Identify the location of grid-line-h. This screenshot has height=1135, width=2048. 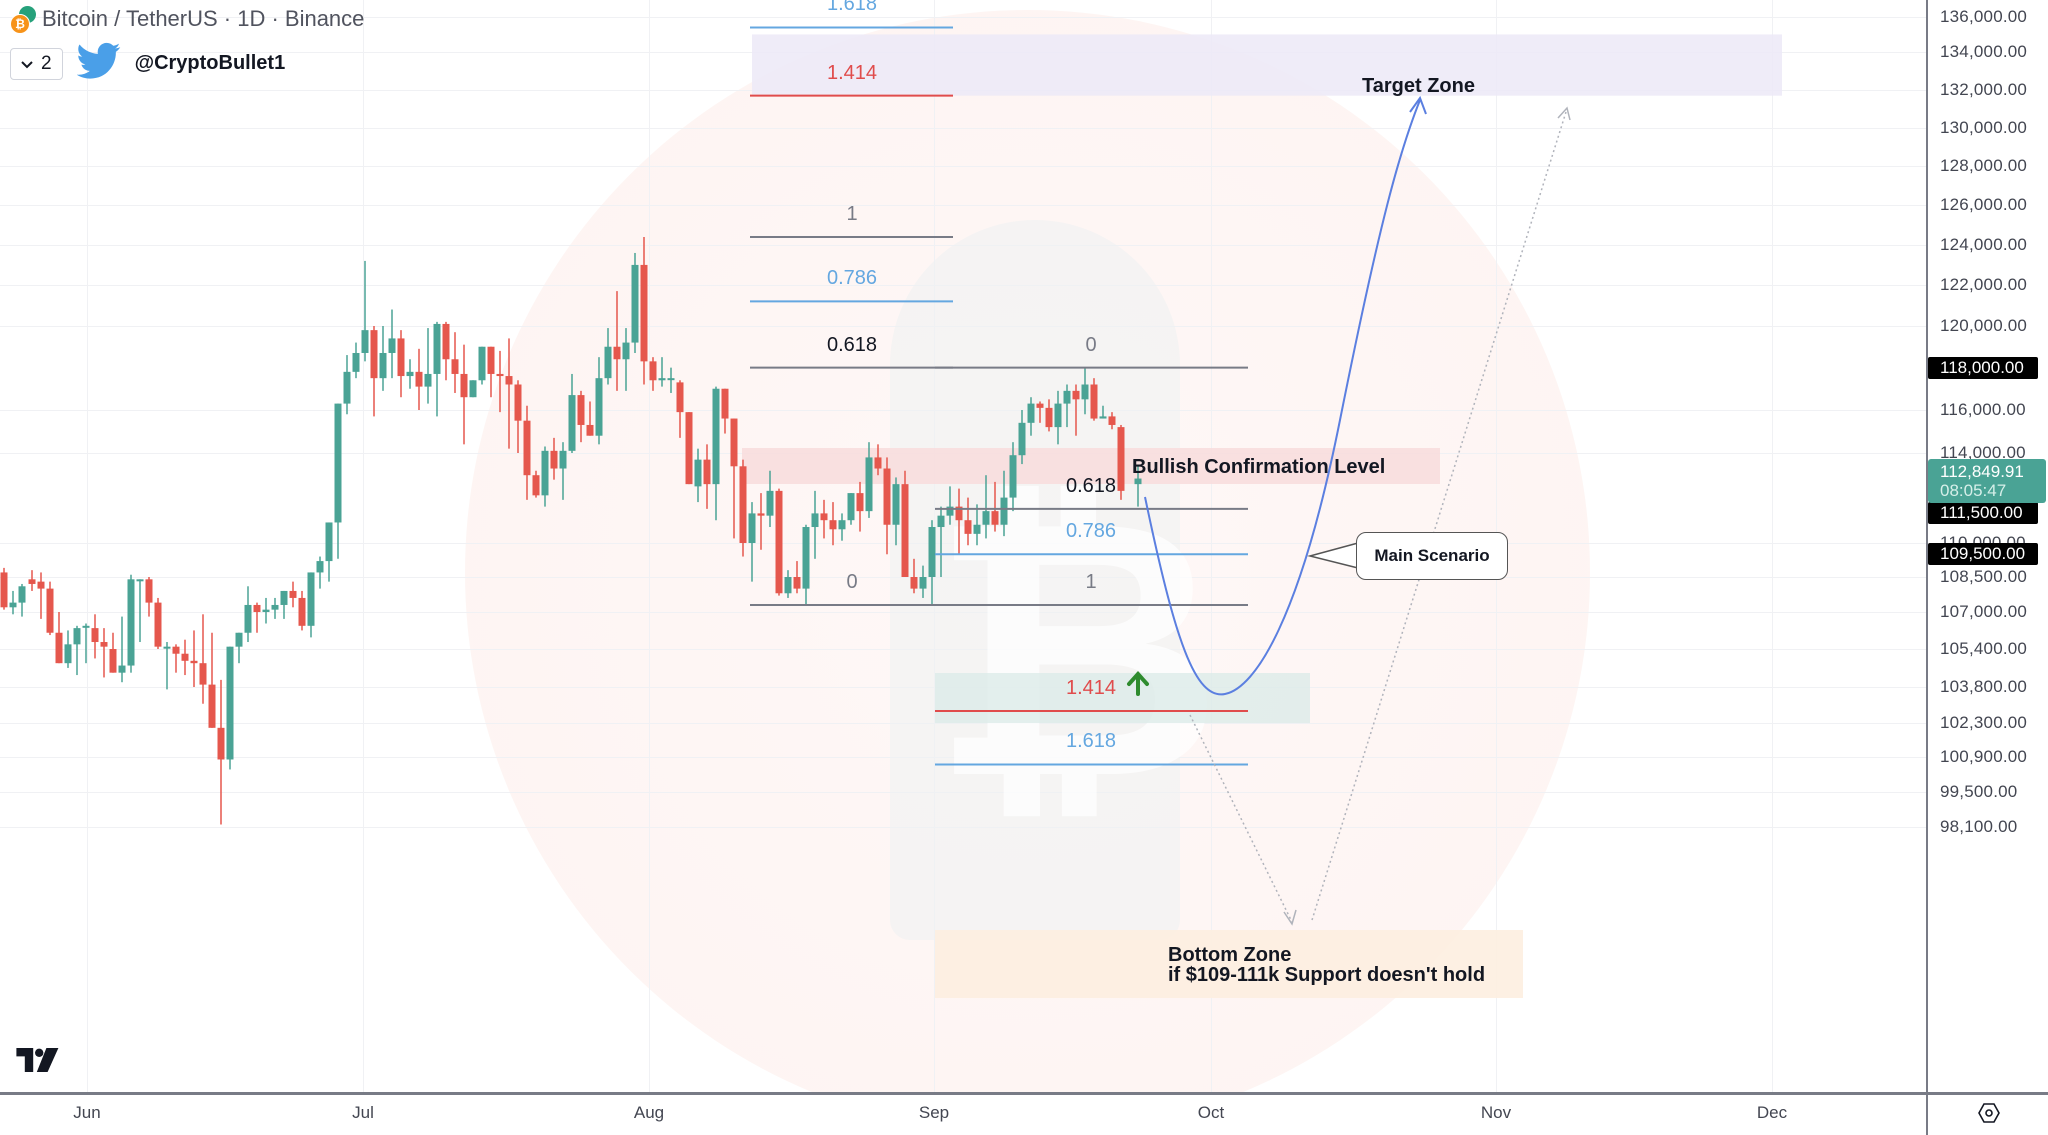
(963, 166).